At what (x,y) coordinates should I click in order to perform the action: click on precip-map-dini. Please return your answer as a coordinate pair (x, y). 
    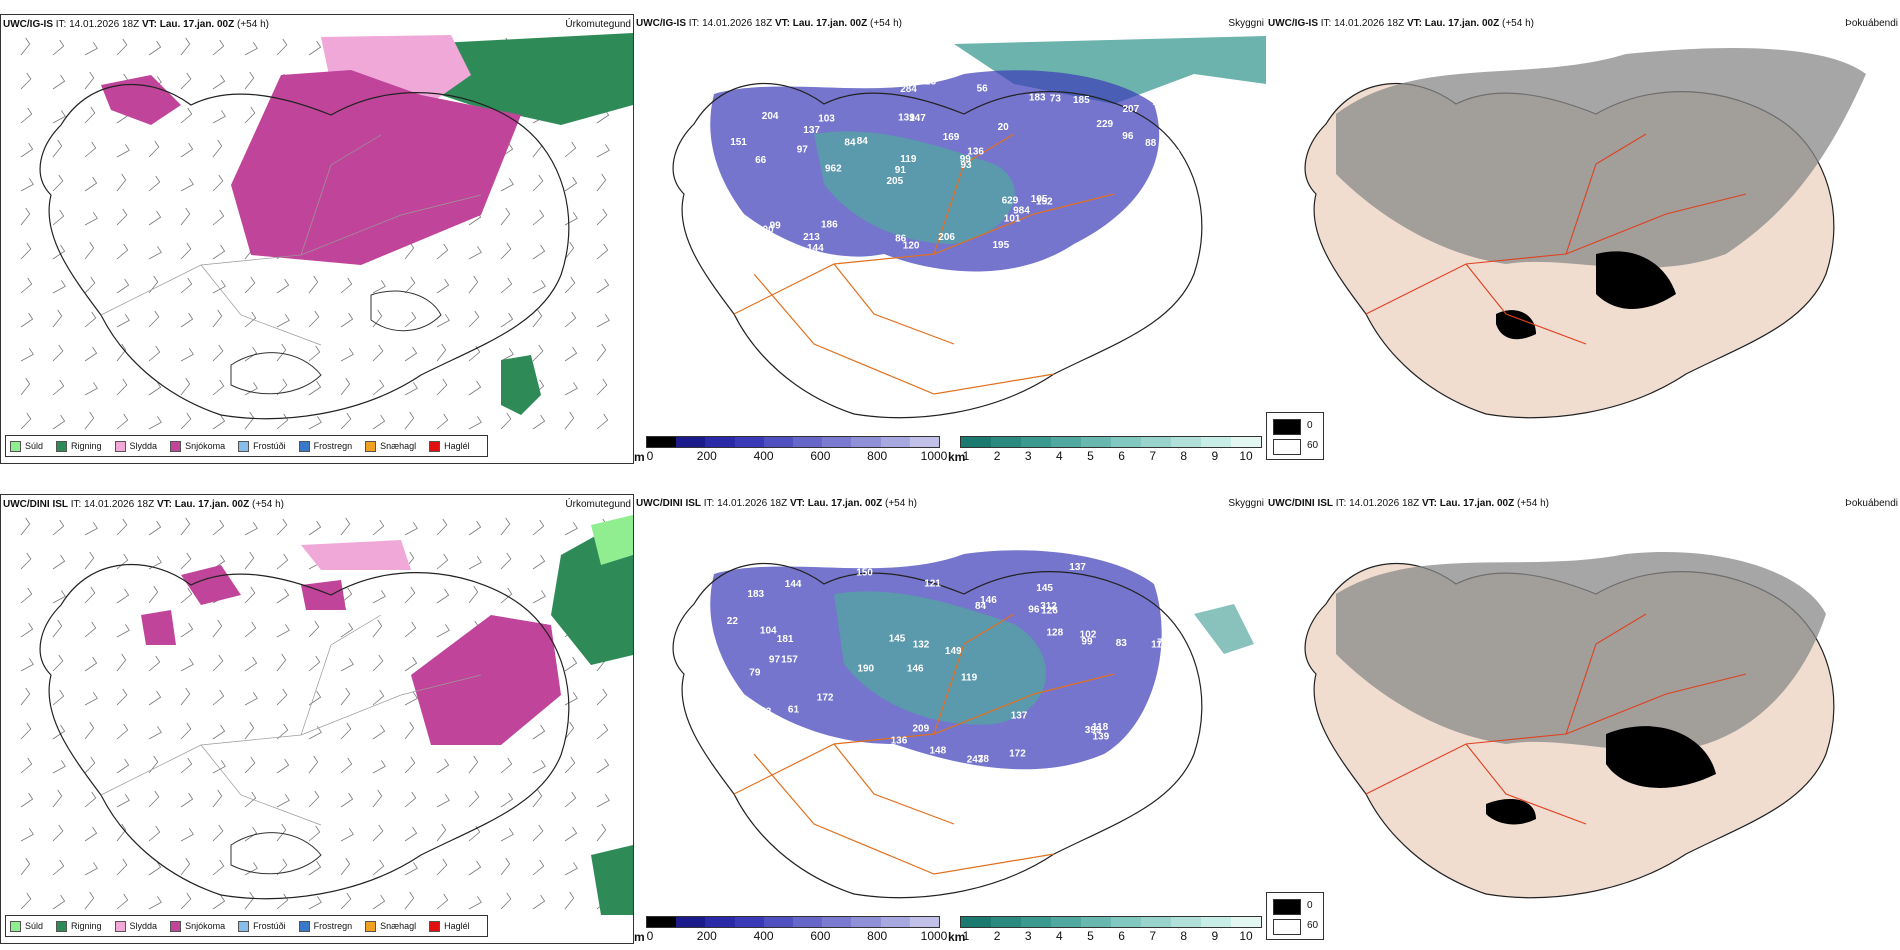
    Looking at the image, I should click on (326, 715).